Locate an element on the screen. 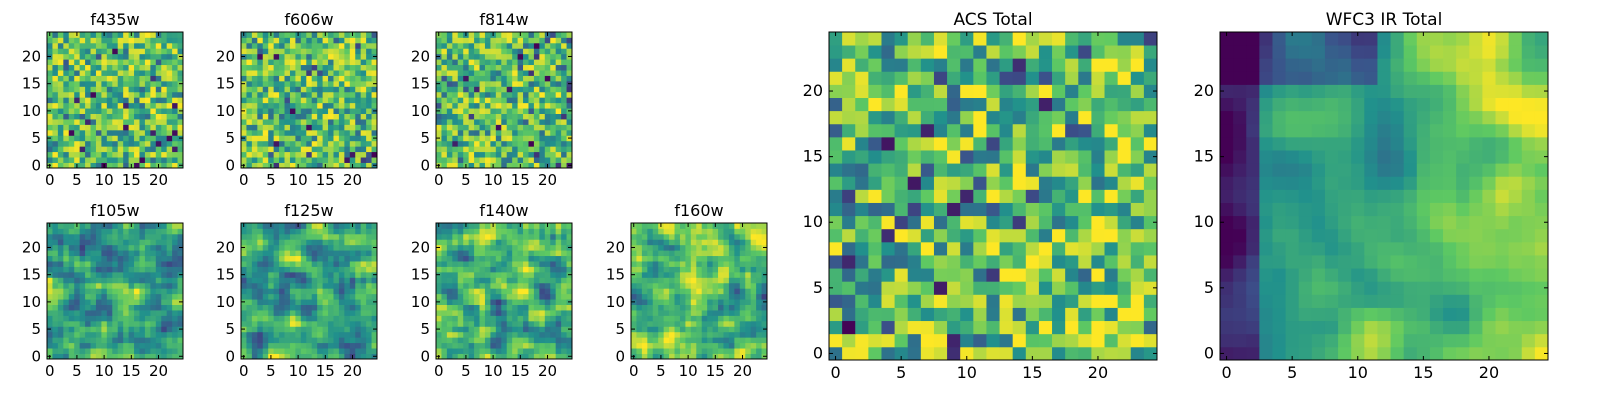  x-tick-label: 10 is located at coordinates (104, 371).